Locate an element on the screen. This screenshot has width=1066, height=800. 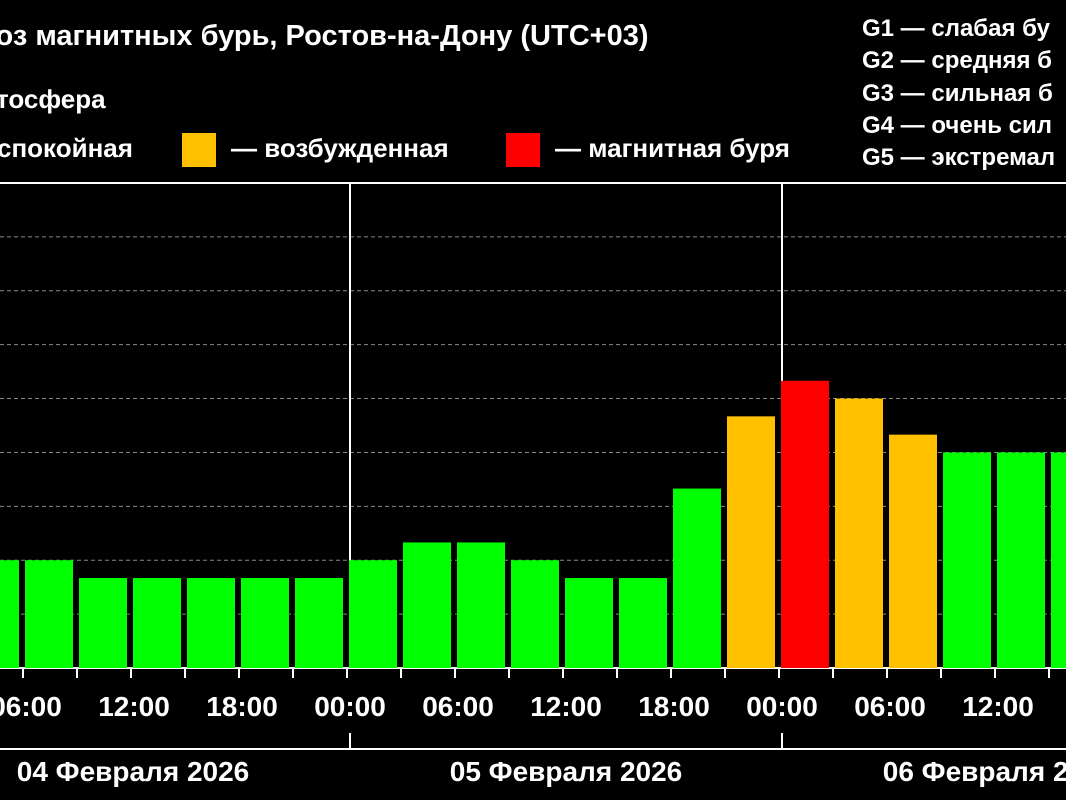
legend-label-storm: — магнитная буря is located at coordinates (672, 148).